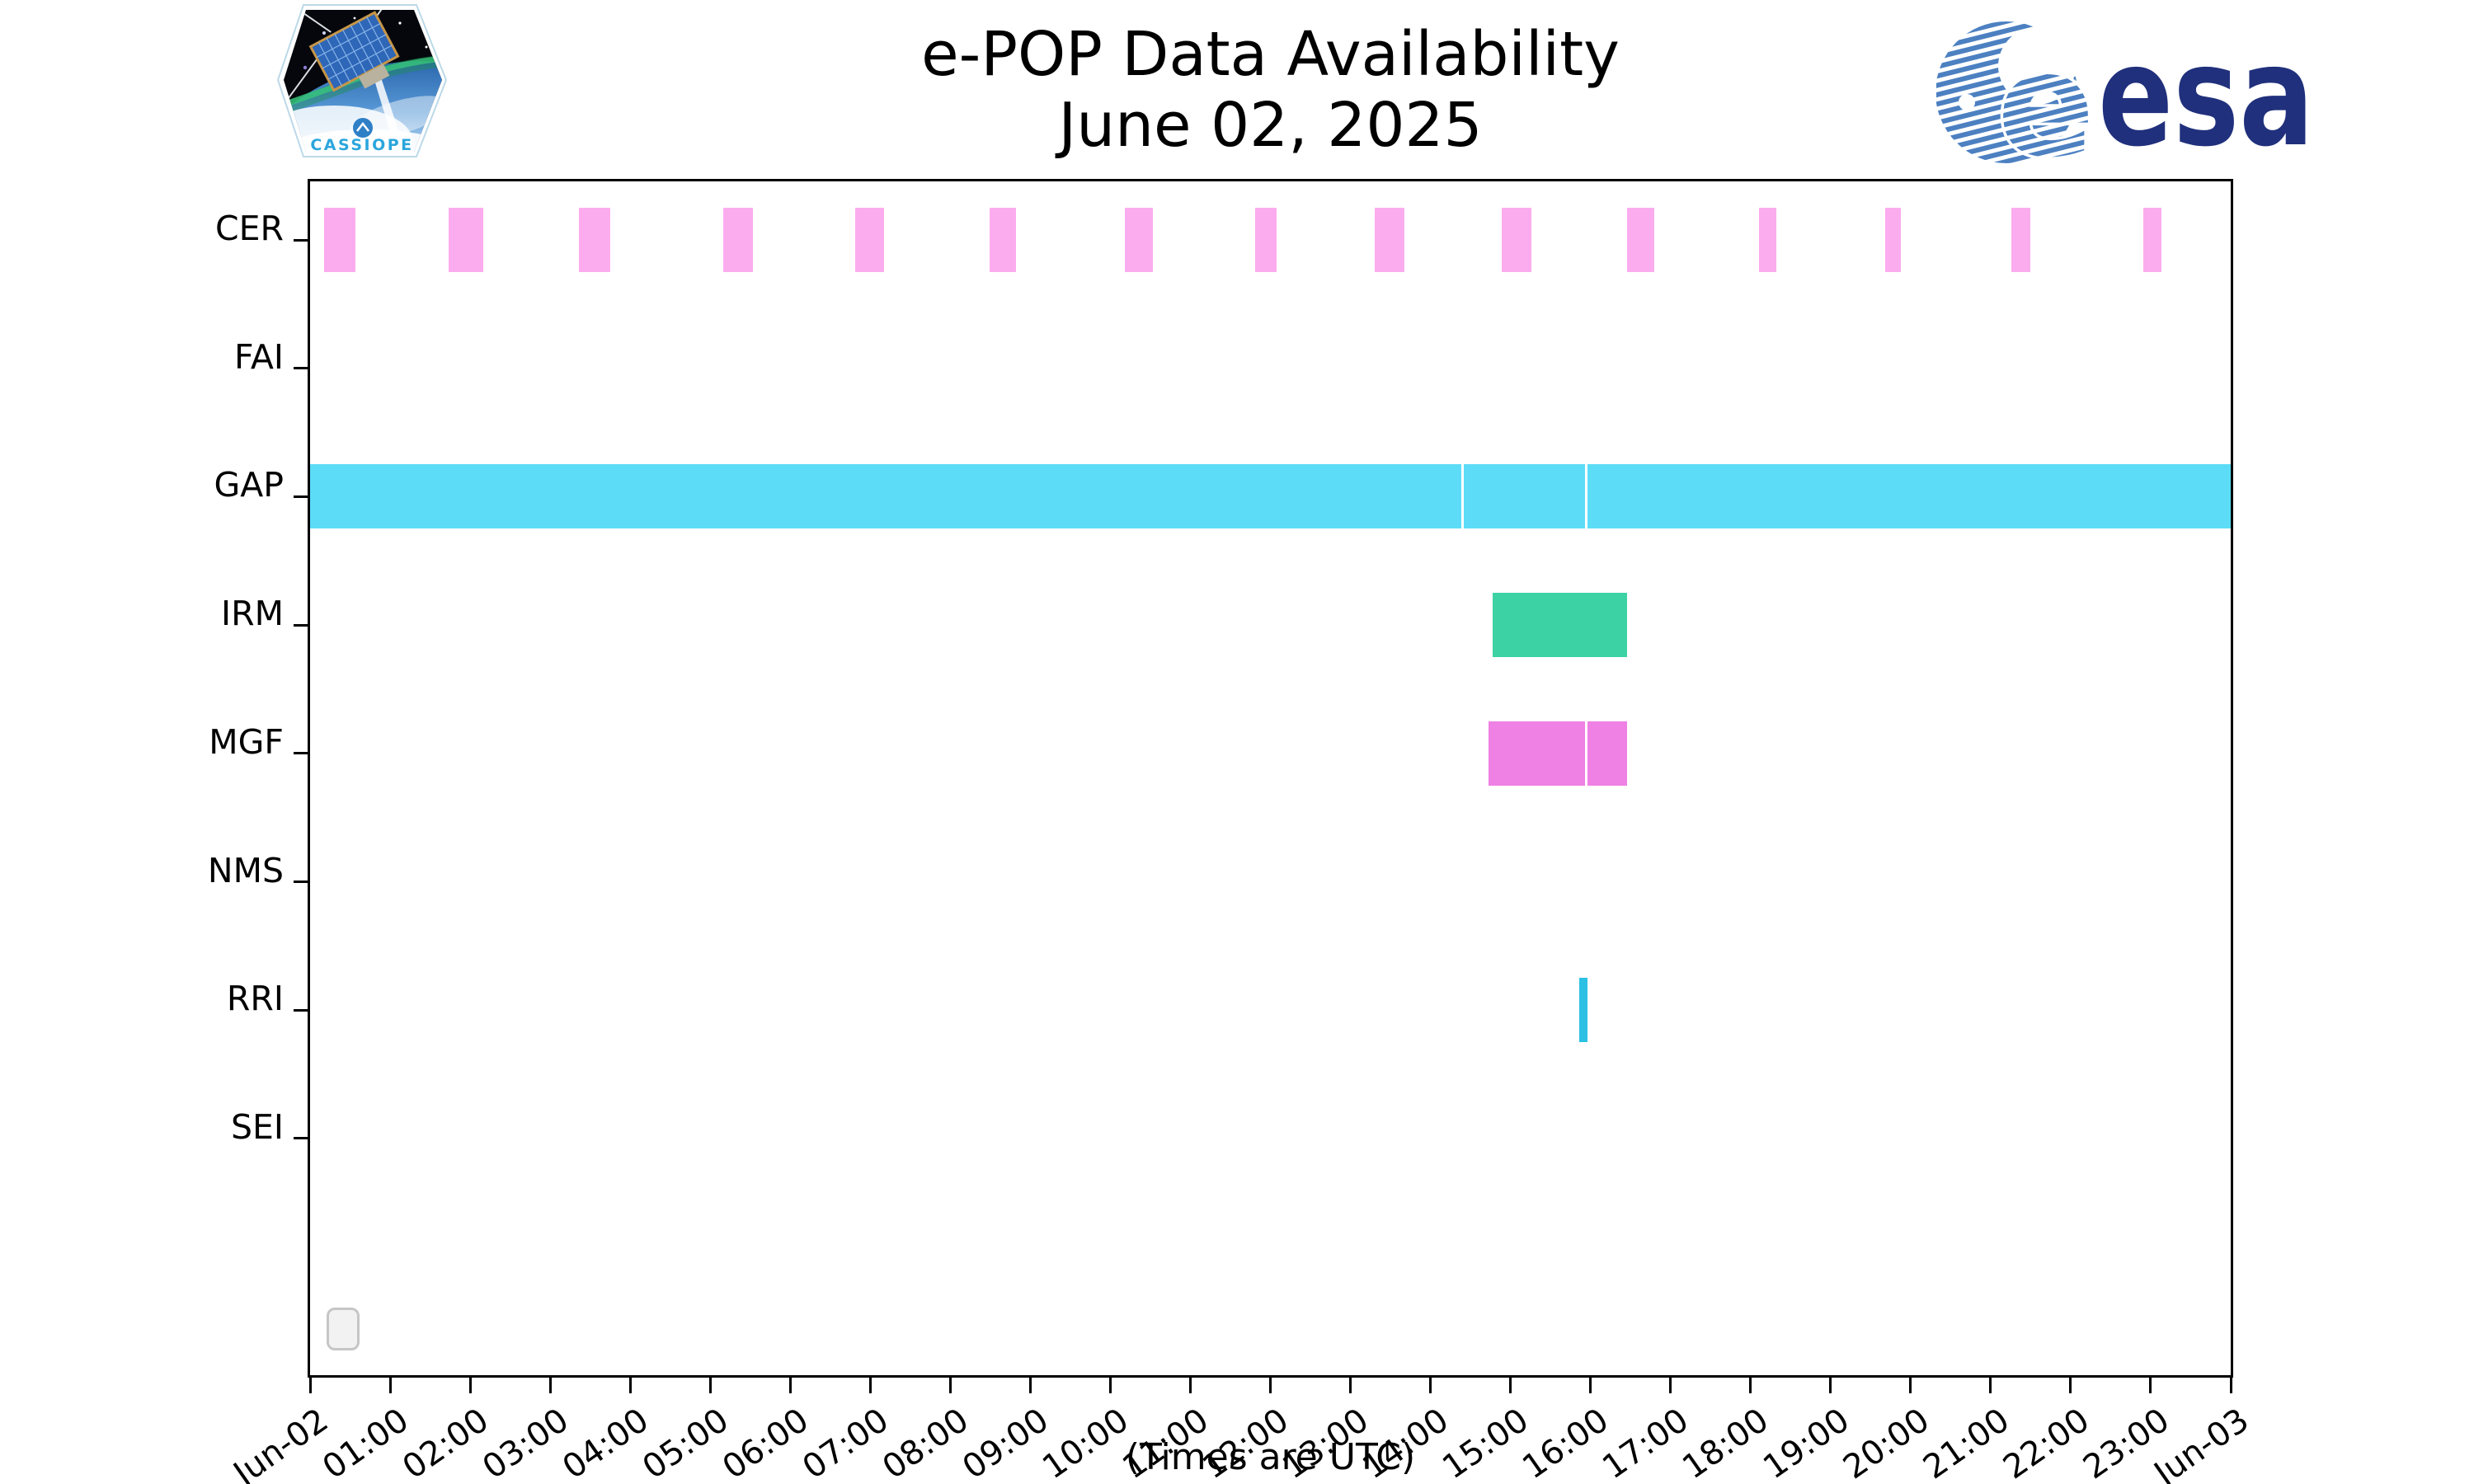 This screenshot has height=1484, width=2474. I want to click on availability-bar-irm, so click(1560, 625).